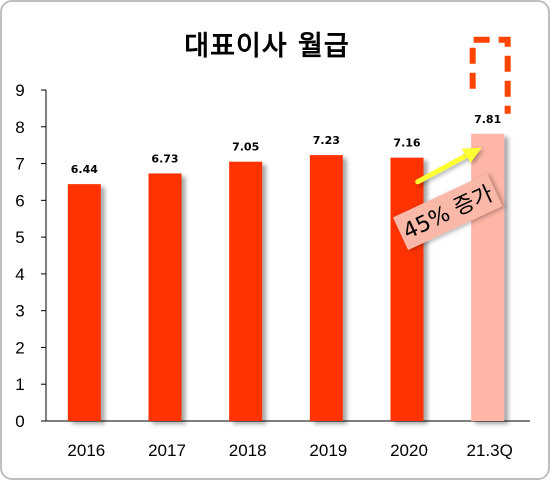  I want to click on y-tick-label: 0, so click(19, 421).